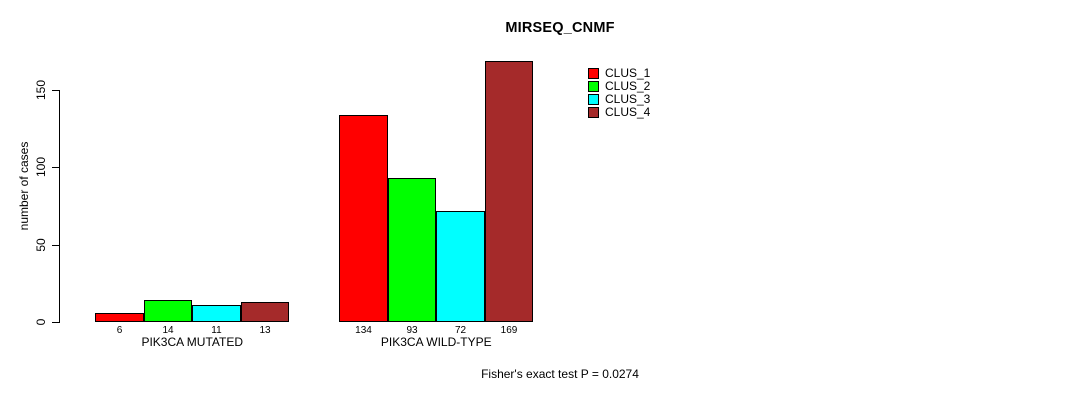 This screenshot has height=400, width=1090. I want to click on bar-value-clus-2-pik3ca-mutated: 14, so click(168, 330).